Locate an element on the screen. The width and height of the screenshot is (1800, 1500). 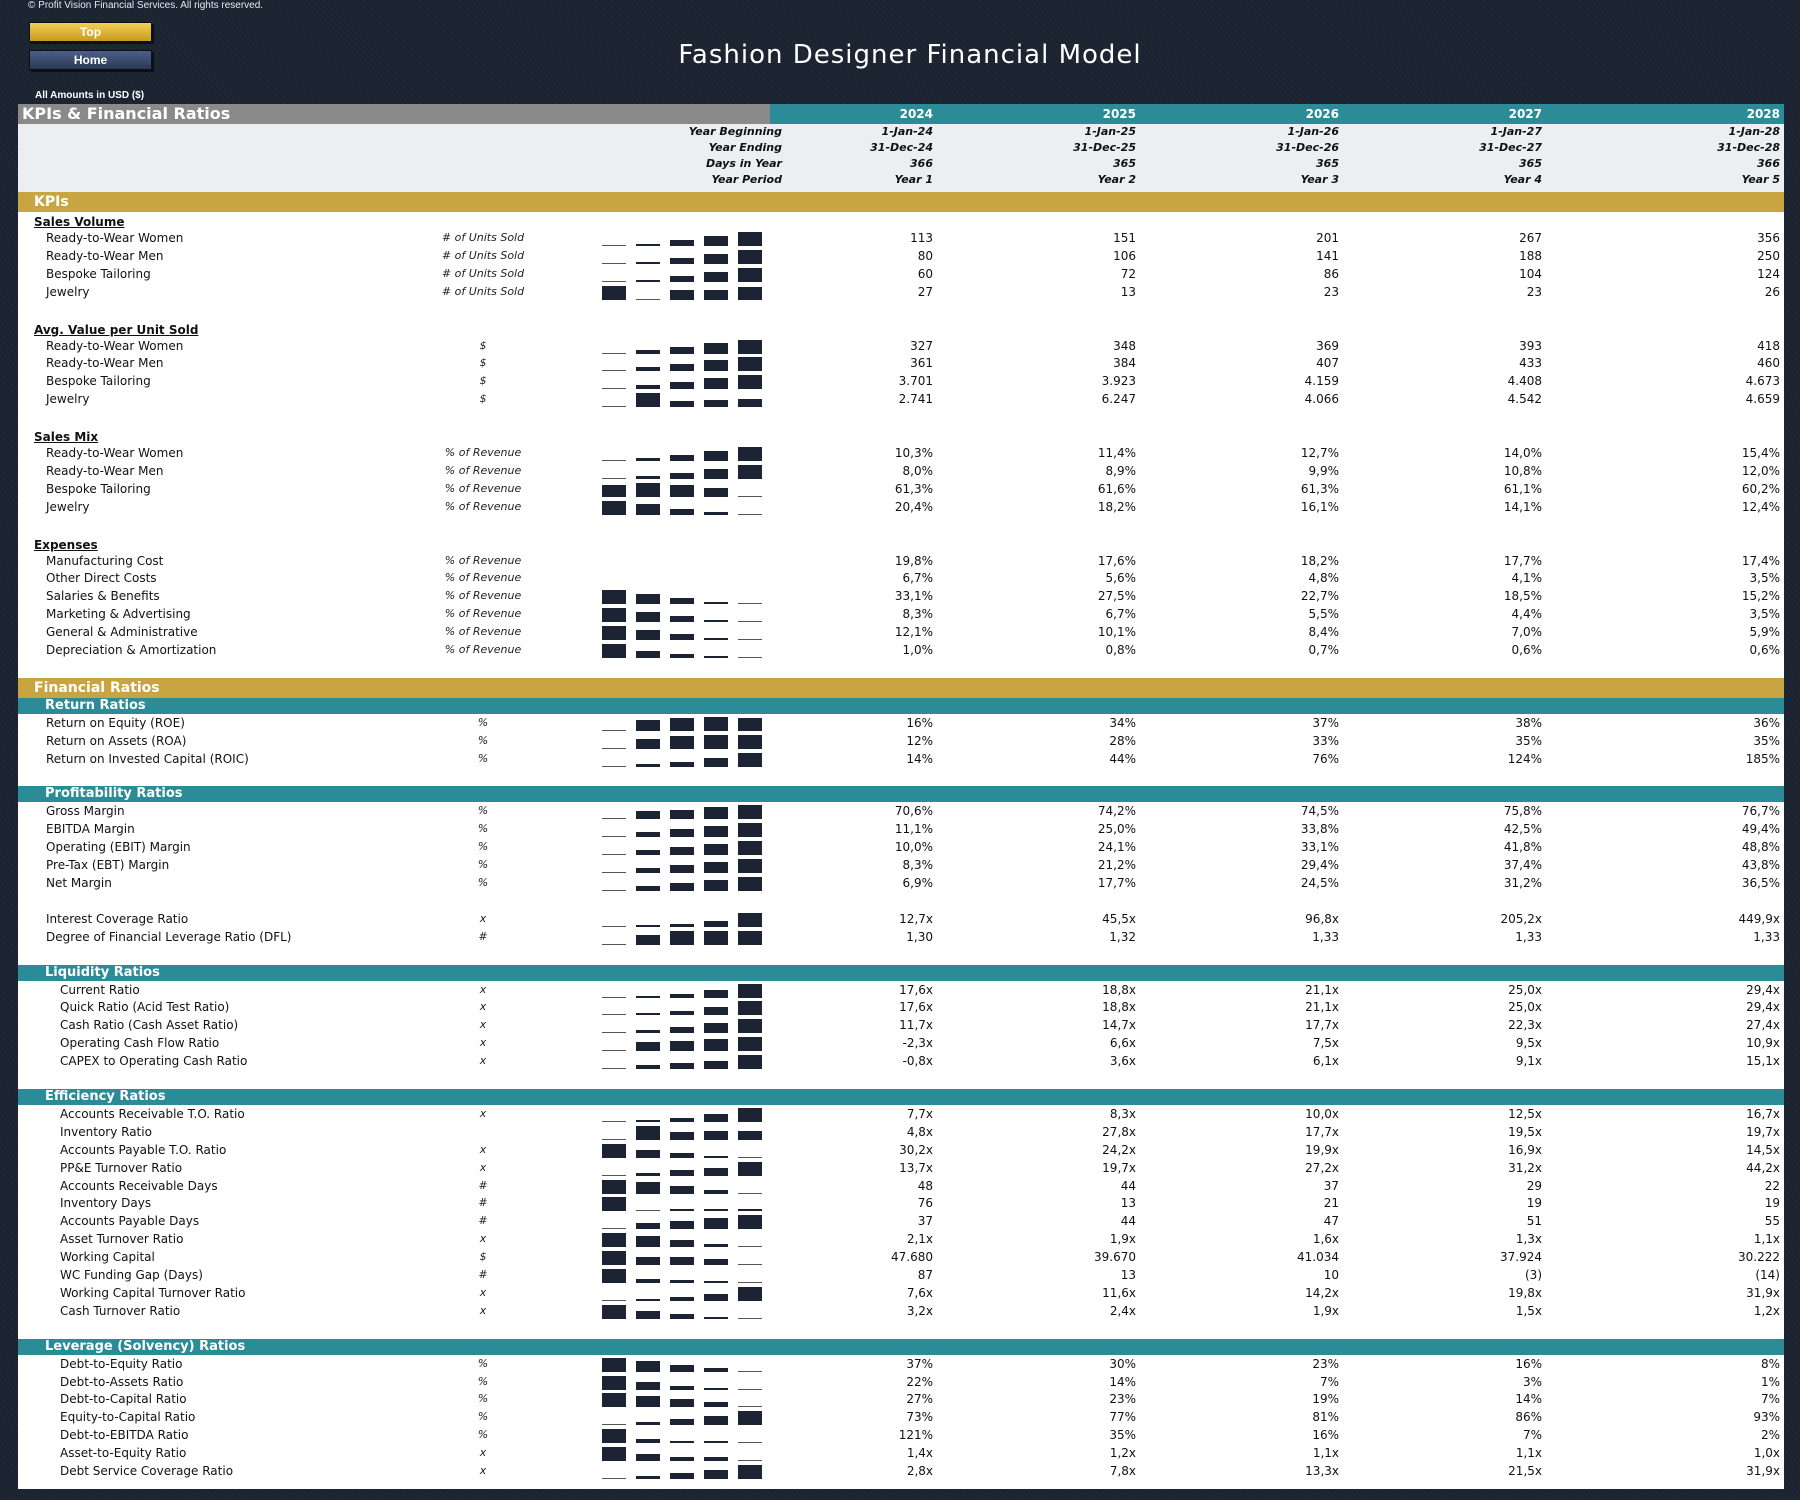
amounts-note: All Amounts in USD ($) is located at coordinates (90, 95).